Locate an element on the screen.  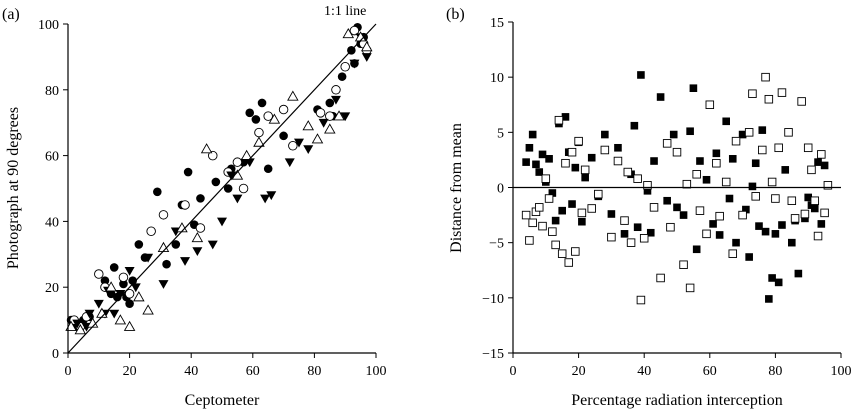
panel-a-y-tick-label: 80 is located at coordinates (52, 91).